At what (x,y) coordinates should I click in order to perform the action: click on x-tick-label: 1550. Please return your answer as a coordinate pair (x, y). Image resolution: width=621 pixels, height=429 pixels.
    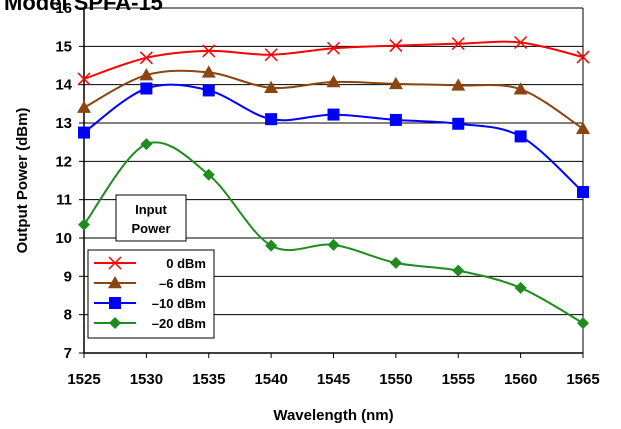
    Looking at the image, I should click on (395, 379).